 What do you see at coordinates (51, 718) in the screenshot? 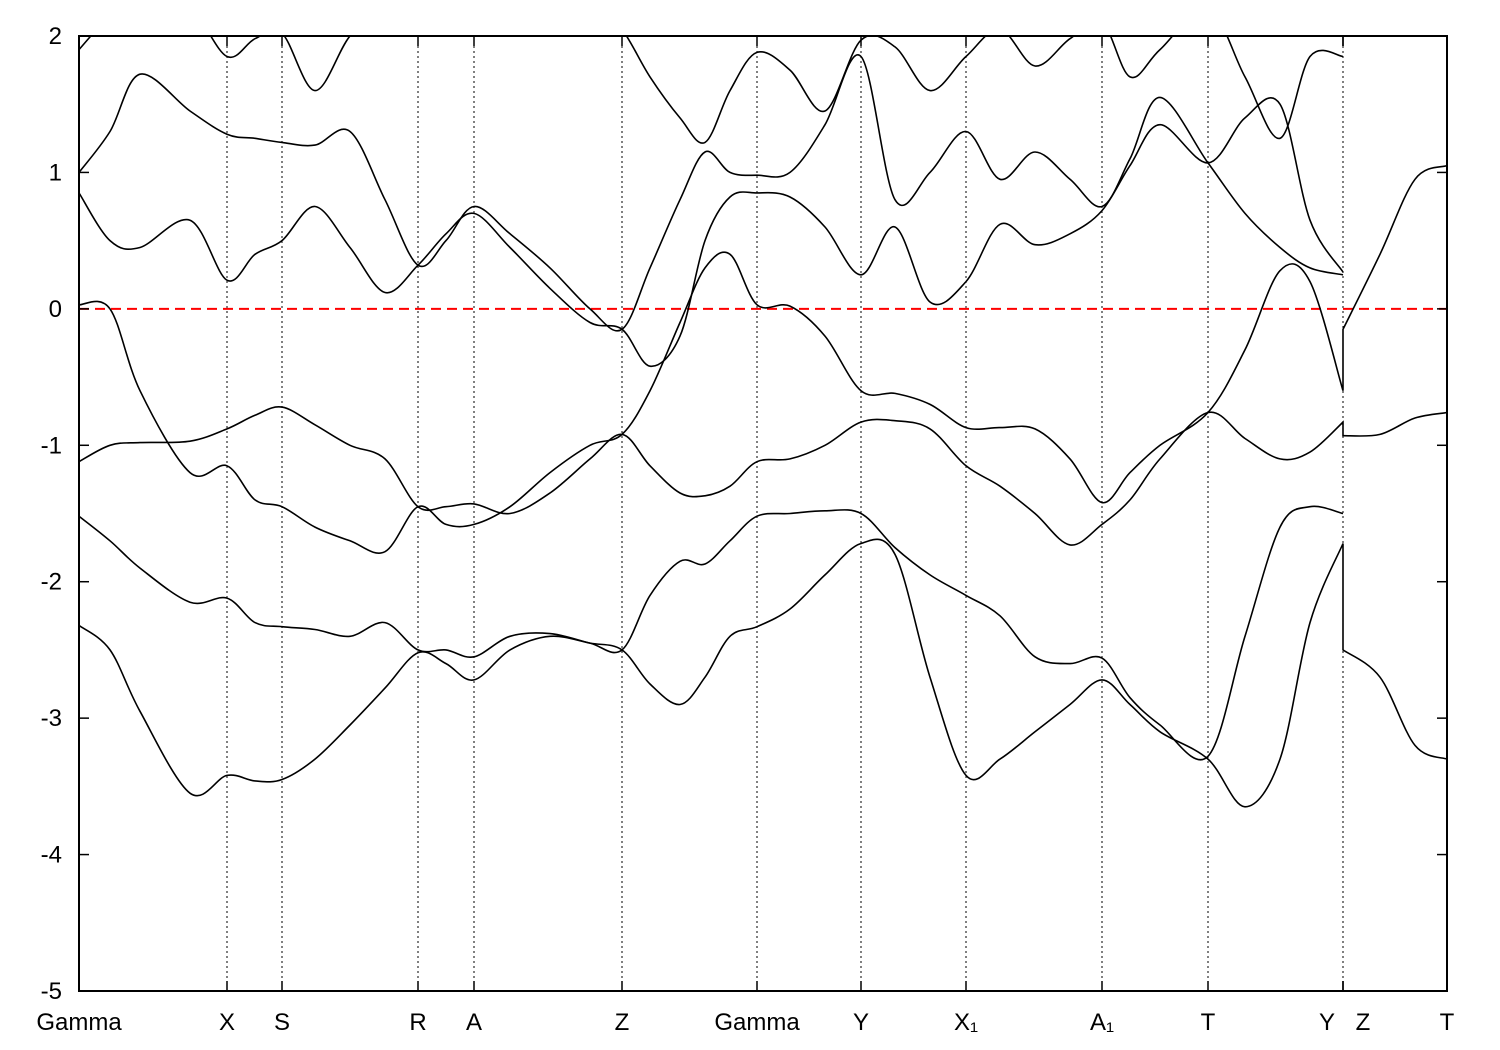
I see `y-tick-label: -3` at bounding box center [51, 718].